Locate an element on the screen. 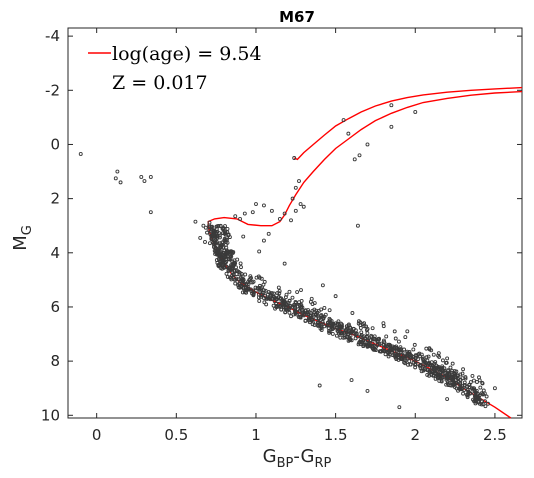  x-tick-label: 1 is located at coordinates (256, 435).